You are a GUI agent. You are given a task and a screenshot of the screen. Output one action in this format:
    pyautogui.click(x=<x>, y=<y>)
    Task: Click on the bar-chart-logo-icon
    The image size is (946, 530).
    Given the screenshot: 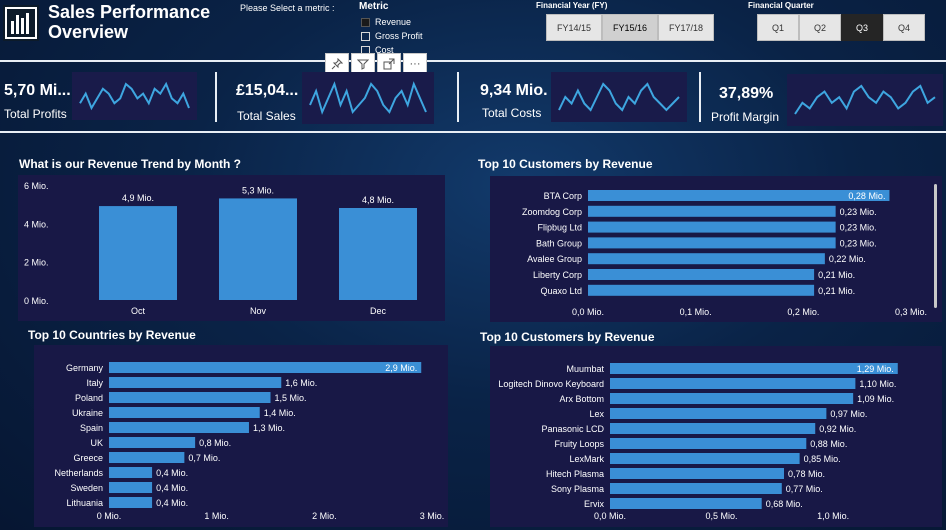 What is the action you would take?
    pyautogui.click(x=21, y=23)
    